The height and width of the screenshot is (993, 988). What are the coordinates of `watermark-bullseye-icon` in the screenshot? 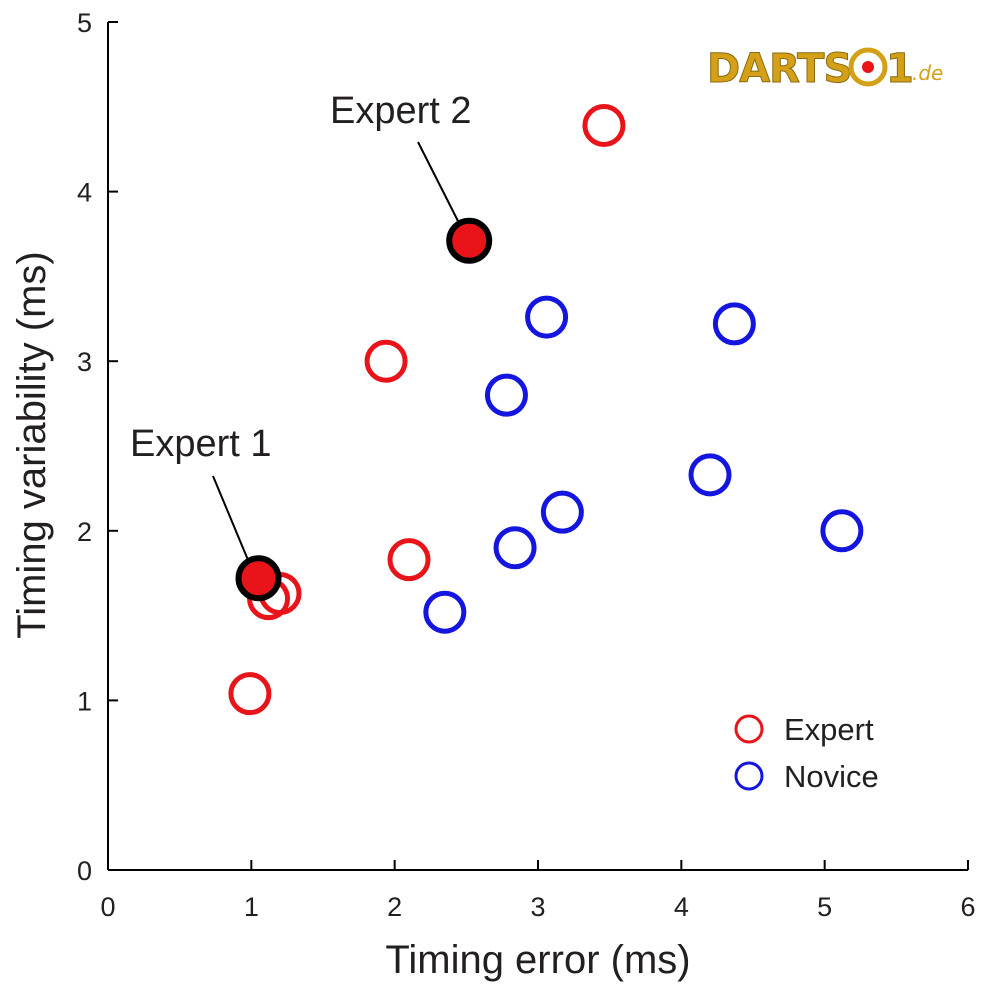 It's located at (868, 67).